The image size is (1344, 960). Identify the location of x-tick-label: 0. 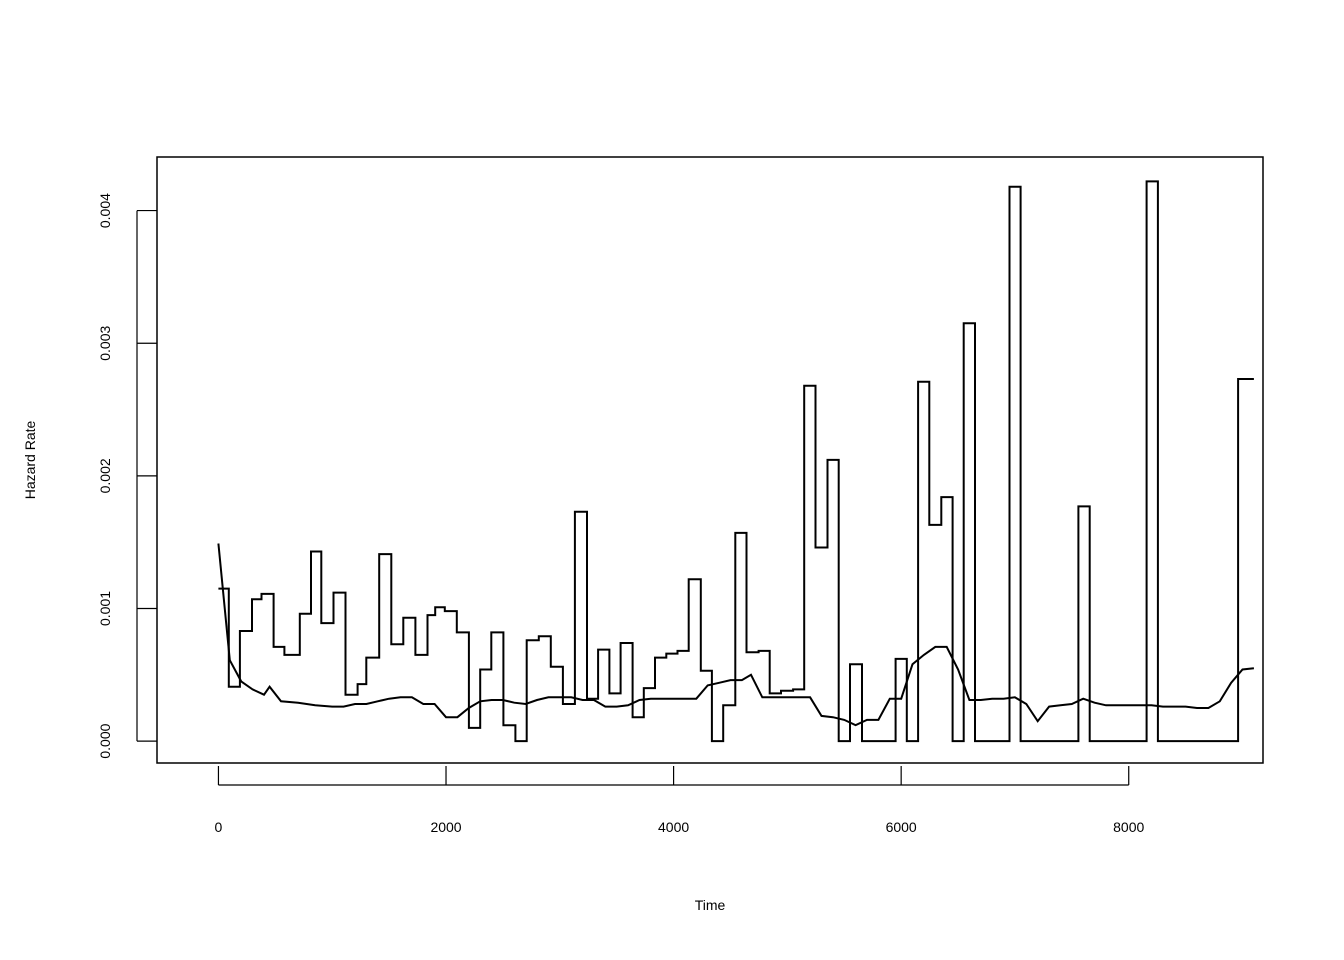
(219, 827).